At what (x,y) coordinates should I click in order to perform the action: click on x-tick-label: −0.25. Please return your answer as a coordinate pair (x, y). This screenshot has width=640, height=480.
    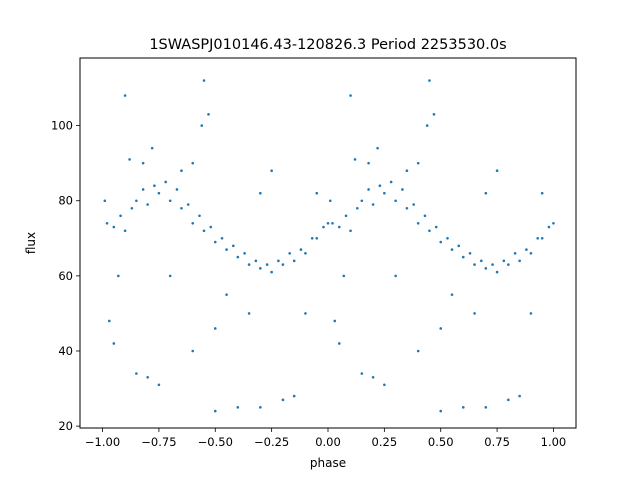
    Looking at the image, I should click on (271, 442).